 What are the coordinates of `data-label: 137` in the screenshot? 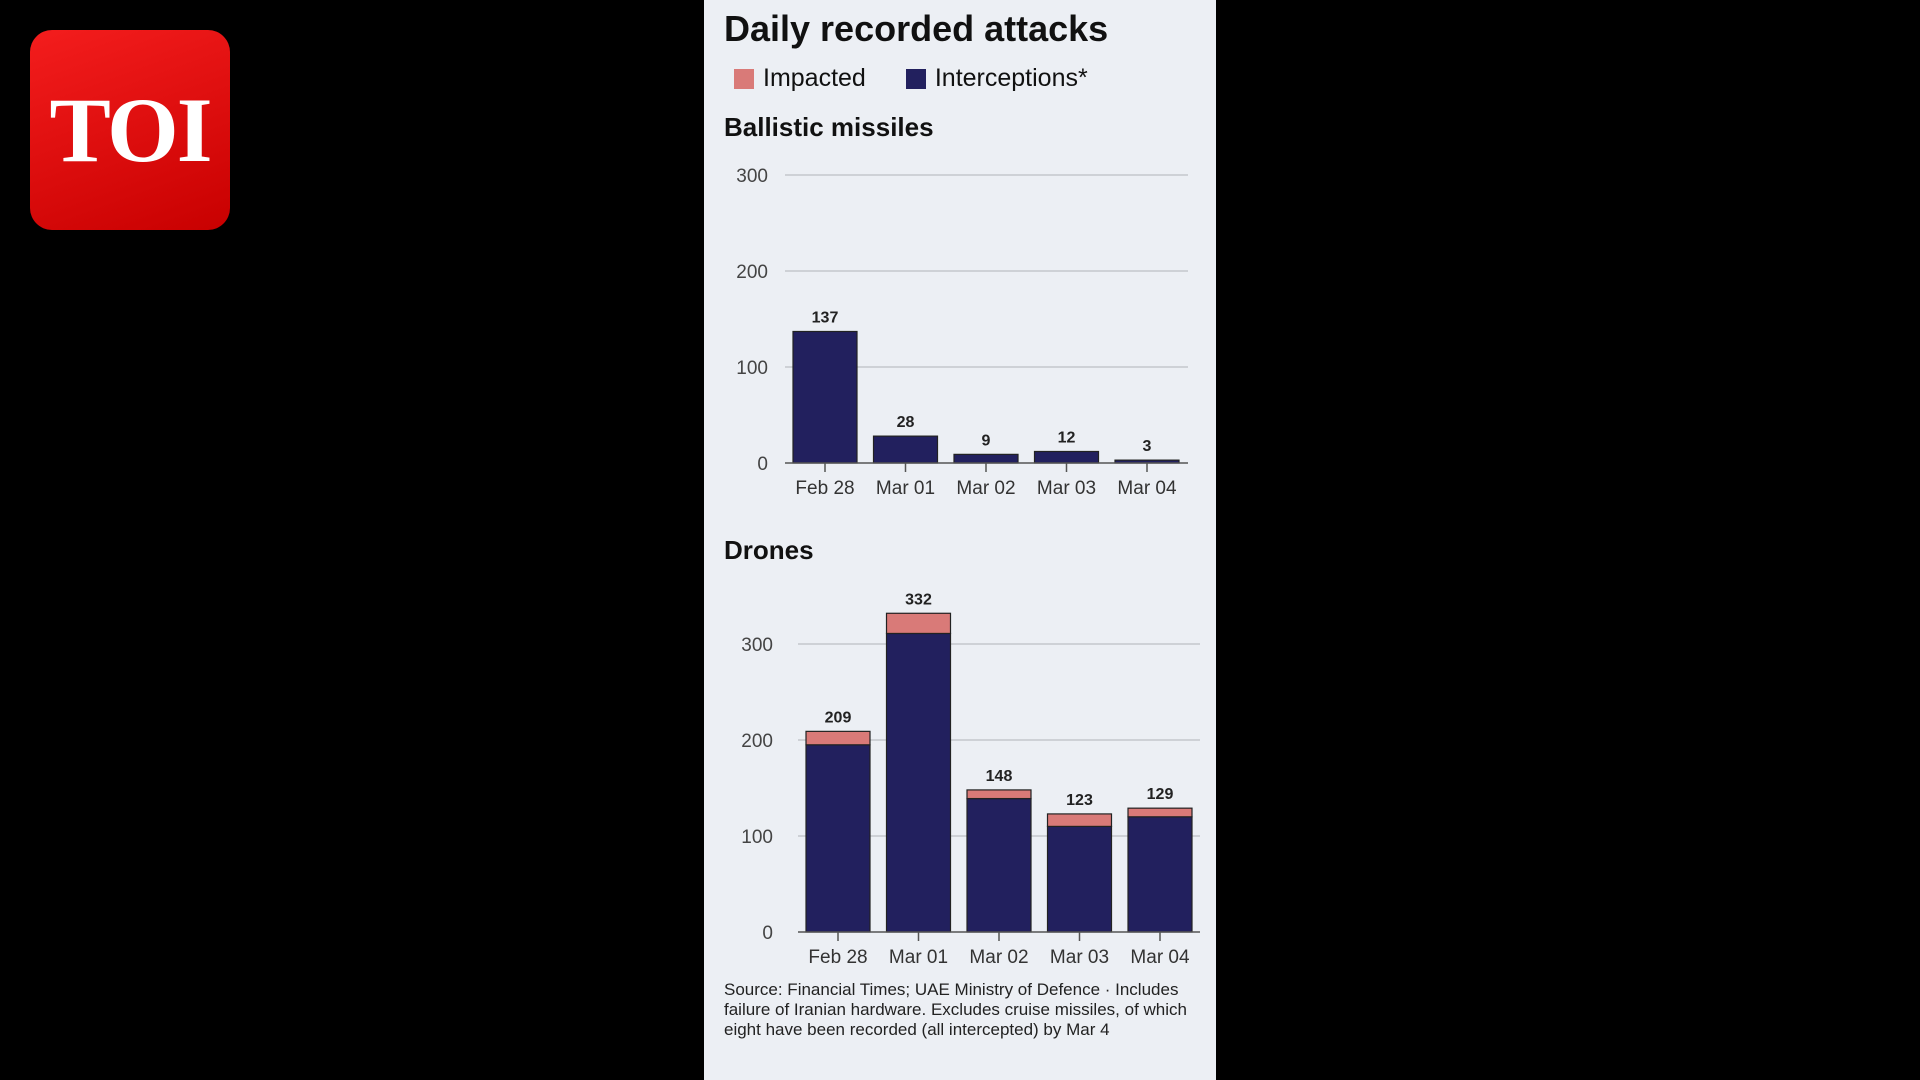 It's located at (825, 317).